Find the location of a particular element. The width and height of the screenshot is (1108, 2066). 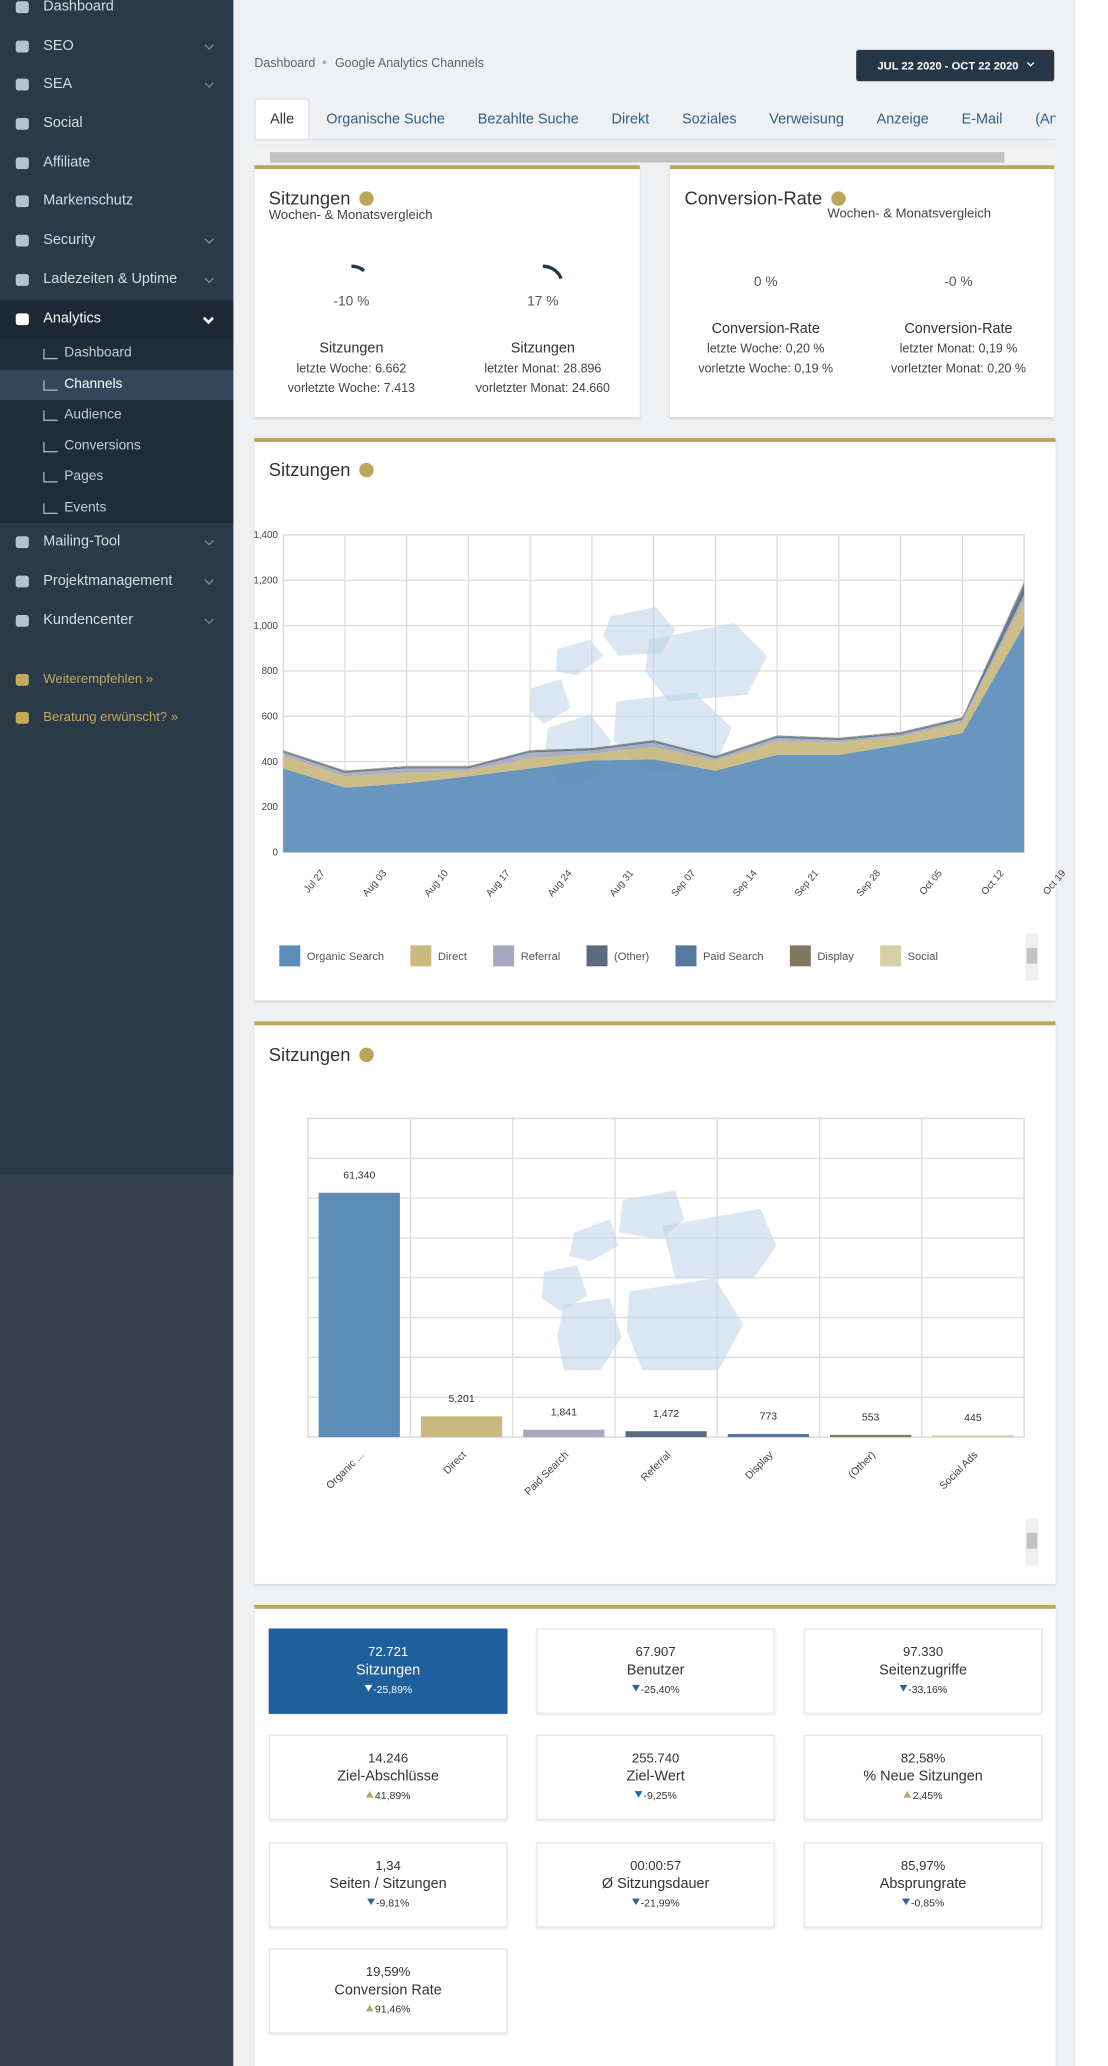

breadcrumb-item: Dashboard is located at coordinates (285, 63).